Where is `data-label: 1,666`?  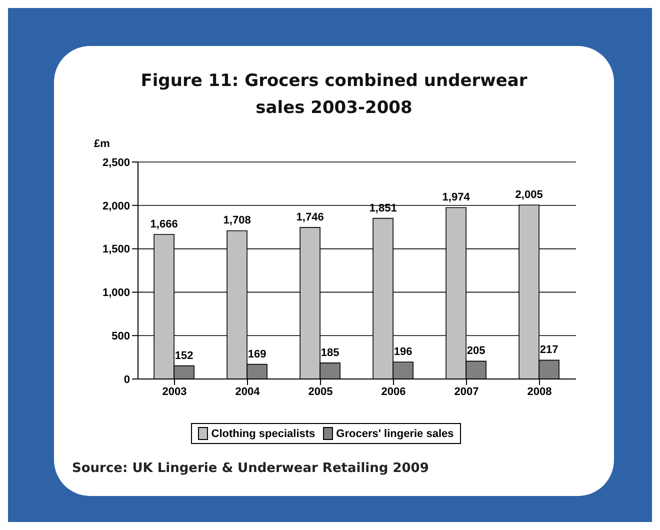 data-label: 1,666 is located at coordinates (164, 224).